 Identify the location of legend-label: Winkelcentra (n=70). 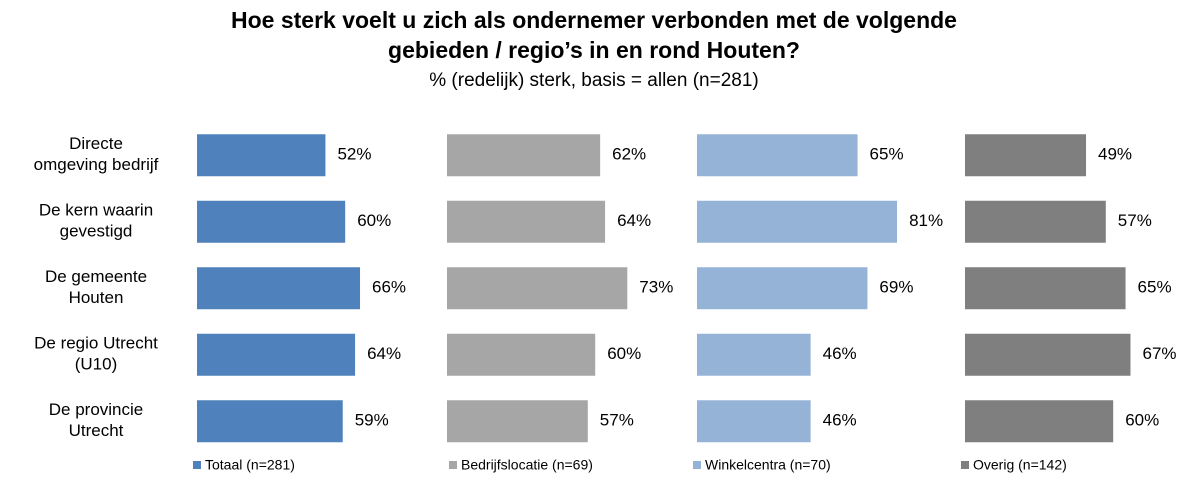
(768, 465).